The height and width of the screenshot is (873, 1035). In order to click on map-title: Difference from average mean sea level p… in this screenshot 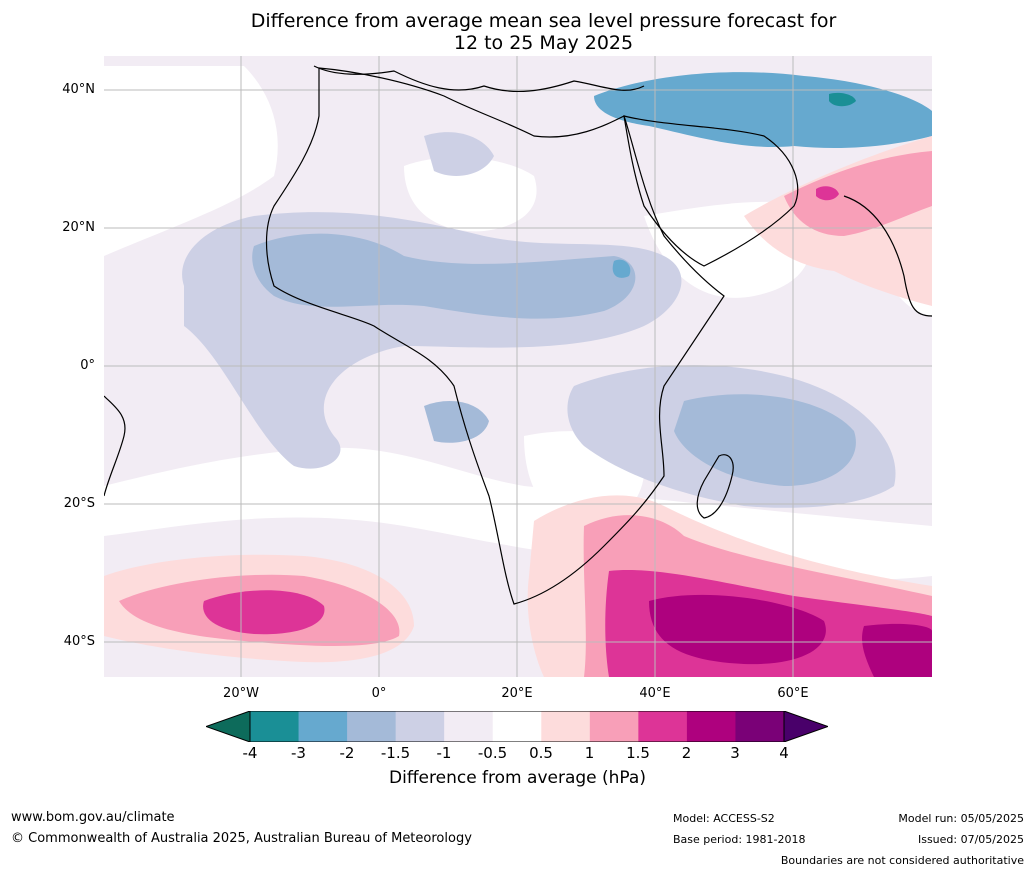, I will do `click(517, 32)`.